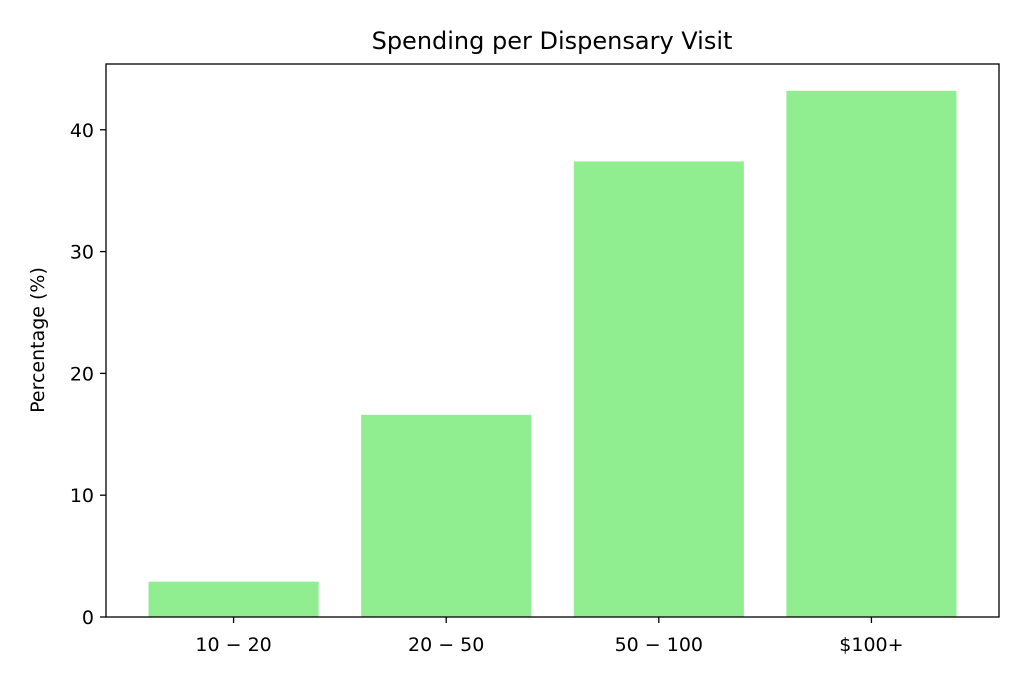 This screenshot has width=1024, height=683. I want to click on y-tick-label-3: 30, so click(82, 253).